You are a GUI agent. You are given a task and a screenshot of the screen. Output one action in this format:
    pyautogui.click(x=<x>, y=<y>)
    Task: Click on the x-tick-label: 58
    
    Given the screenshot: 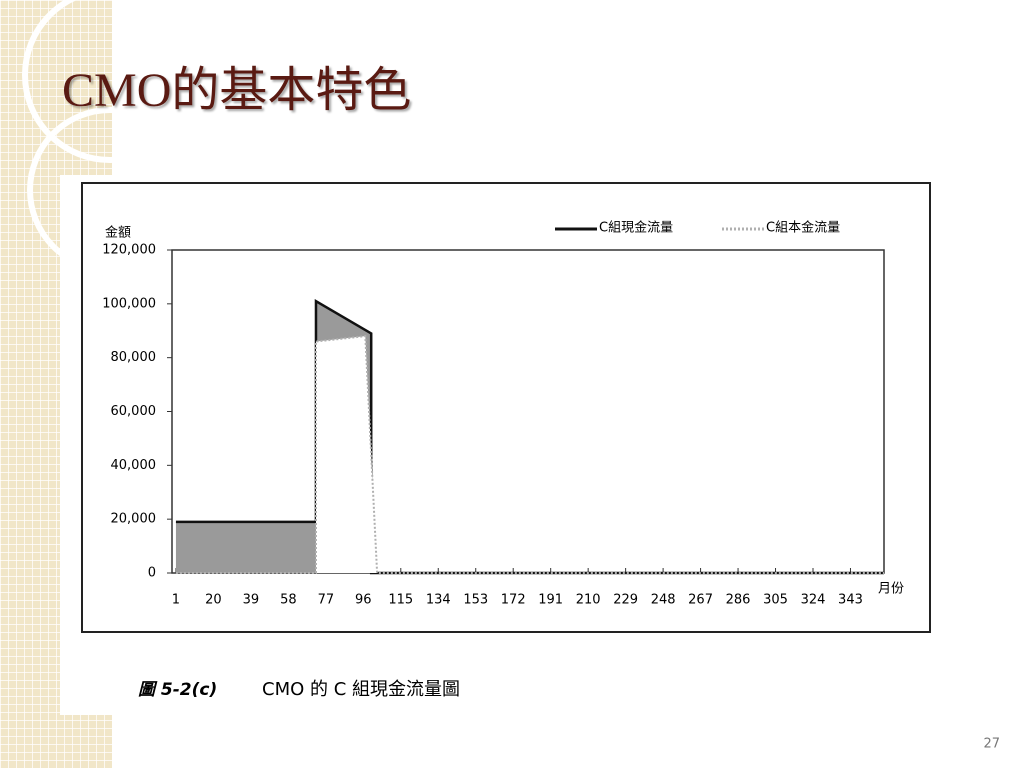 What is the action you would take?
    pyautogui.click(x=288, y=600)
    